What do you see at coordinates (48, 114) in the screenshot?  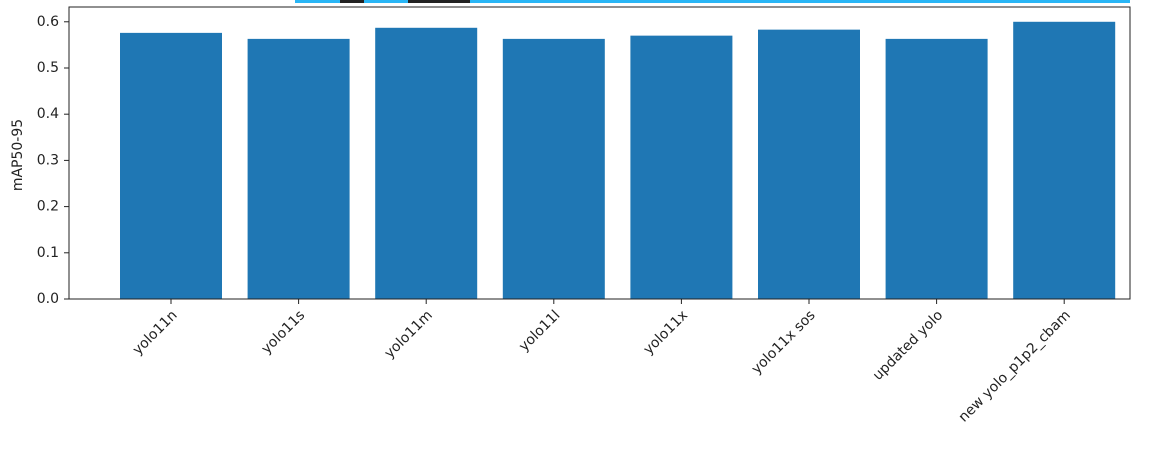 I see `y-tick-label: 0.4` at bounding box center [48, 114].